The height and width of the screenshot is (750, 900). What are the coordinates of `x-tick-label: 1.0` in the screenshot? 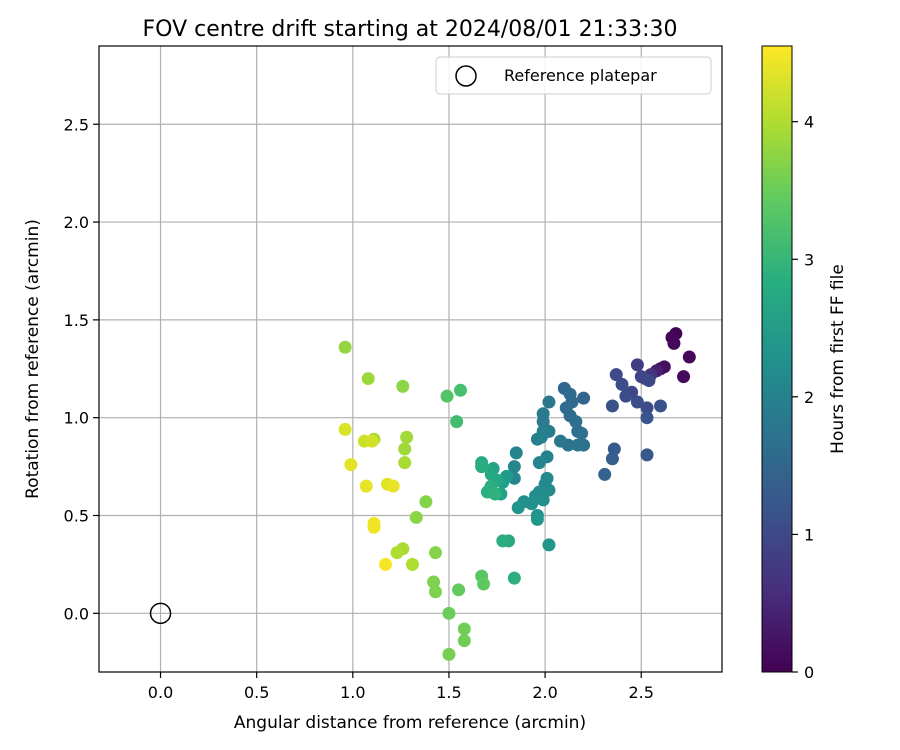 It's located at (352, 692).